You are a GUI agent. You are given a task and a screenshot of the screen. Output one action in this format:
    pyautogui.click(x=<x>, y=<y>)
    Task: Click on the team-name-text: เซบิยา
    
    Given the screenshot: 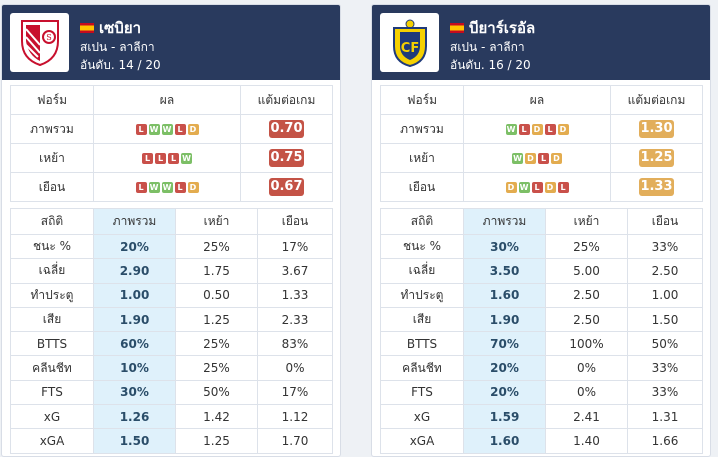 What is the action you would take?
    pyautogui.click(x=120, y=28)
    